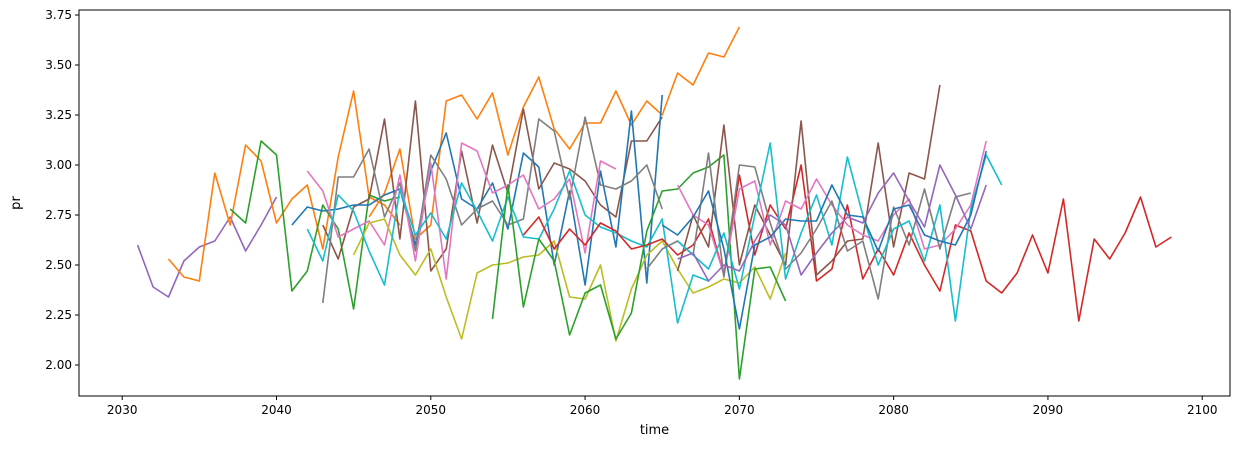 The image size is (1242, 452). I want to click on y-axis-label: pr, so click(16, 203).